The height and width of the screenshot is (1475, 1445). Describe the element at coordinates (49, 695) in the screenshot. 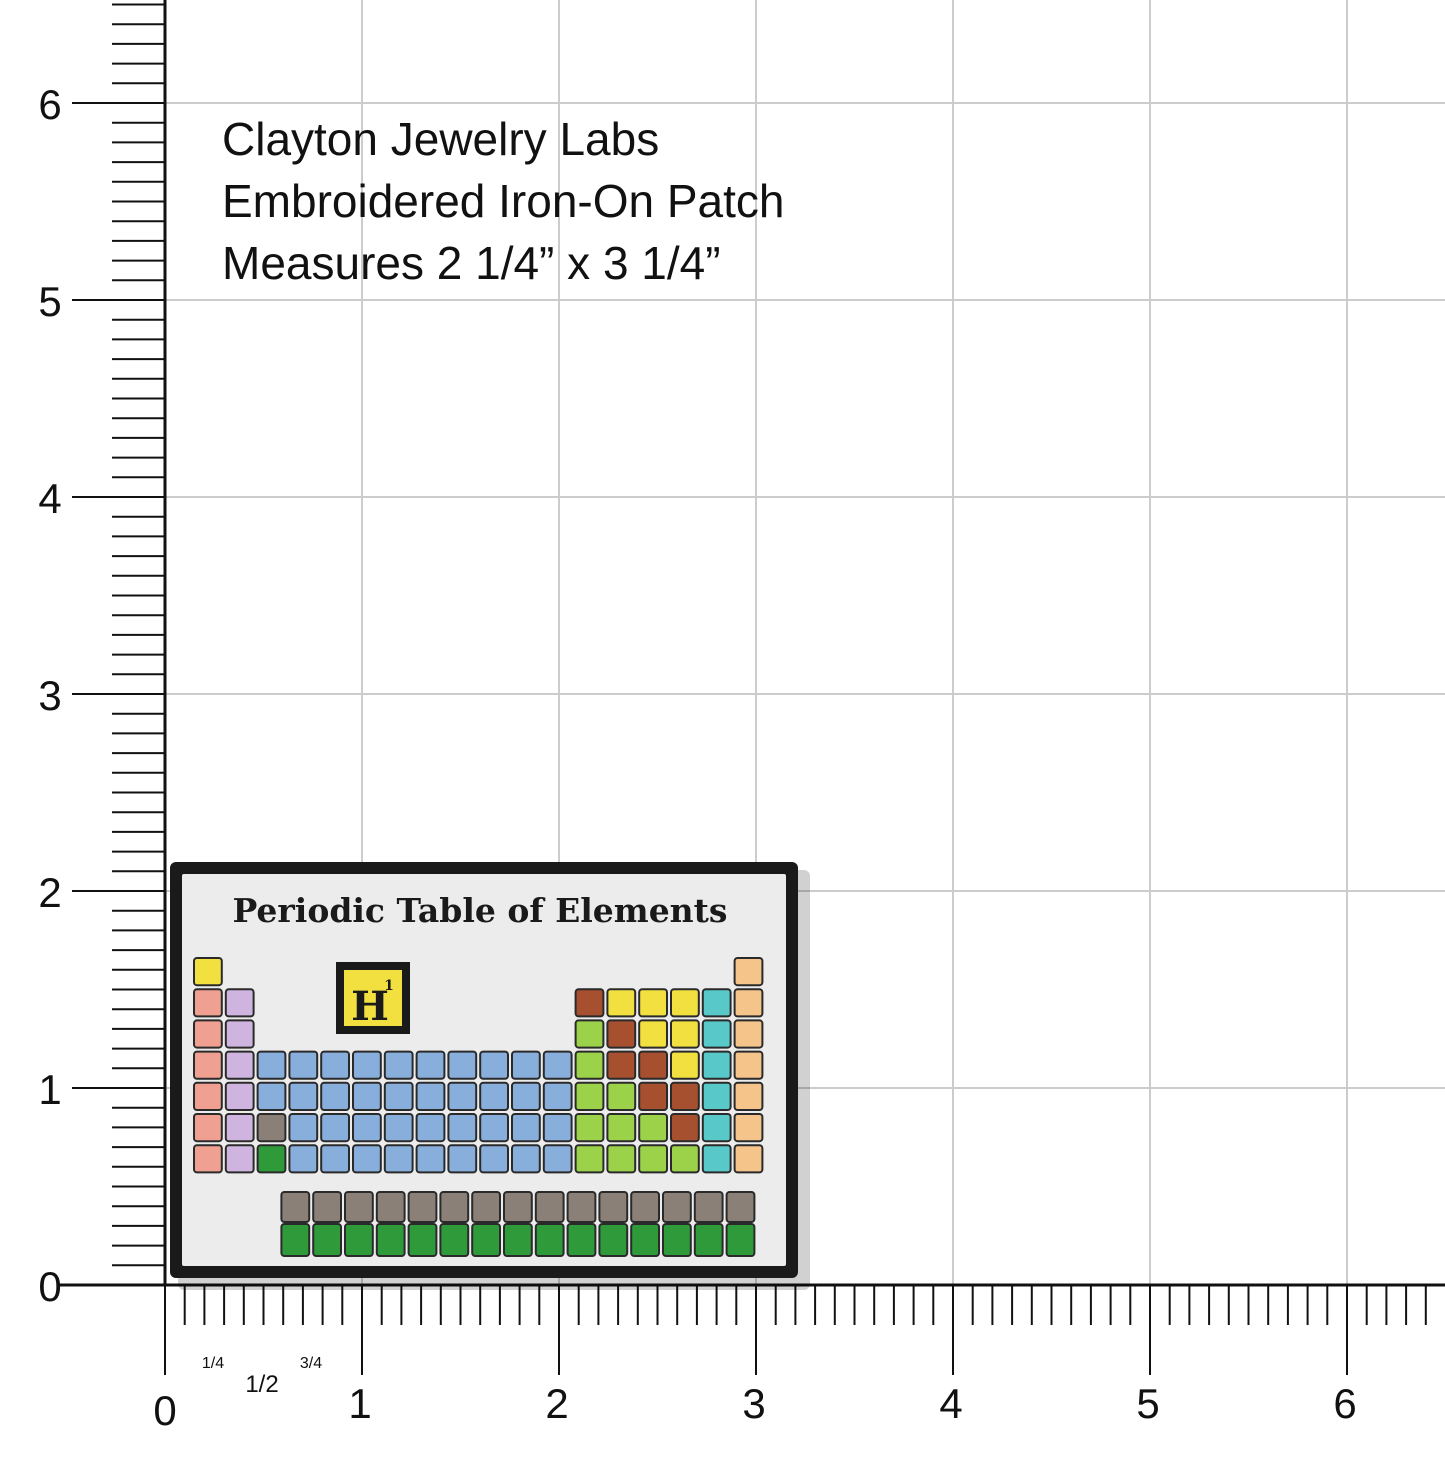

I see `y-axis-label: 3` at that location.